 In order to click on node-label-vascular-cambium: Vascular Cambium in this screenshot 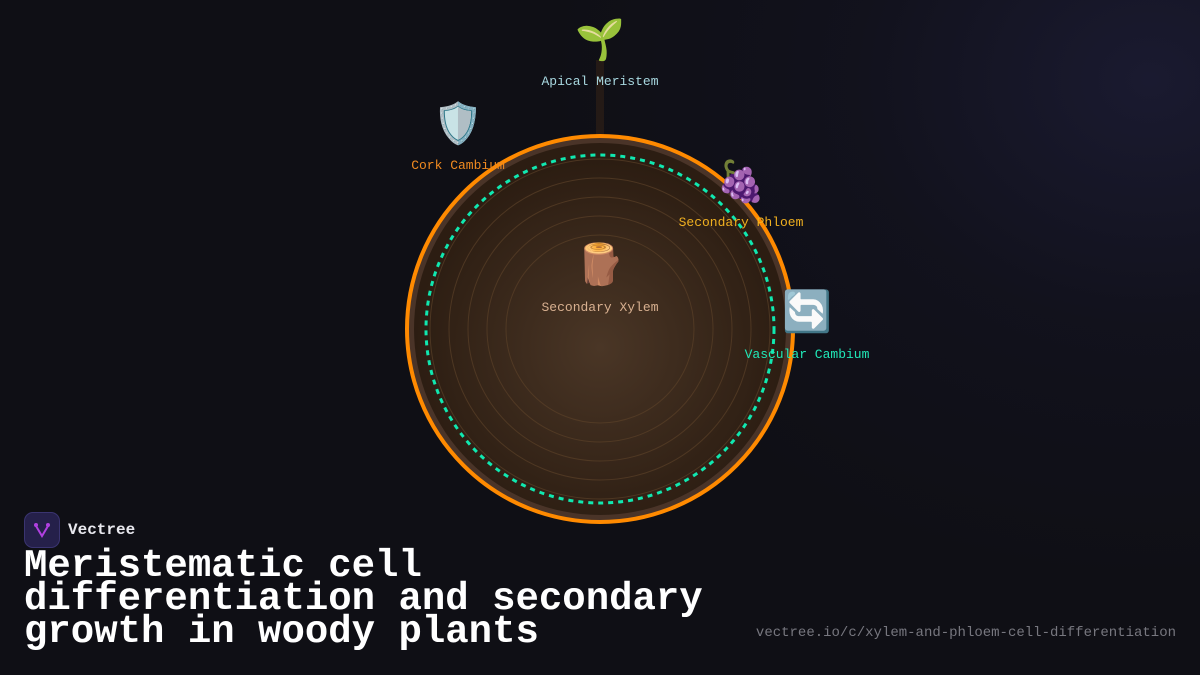, I will do `click(807, 354)`.